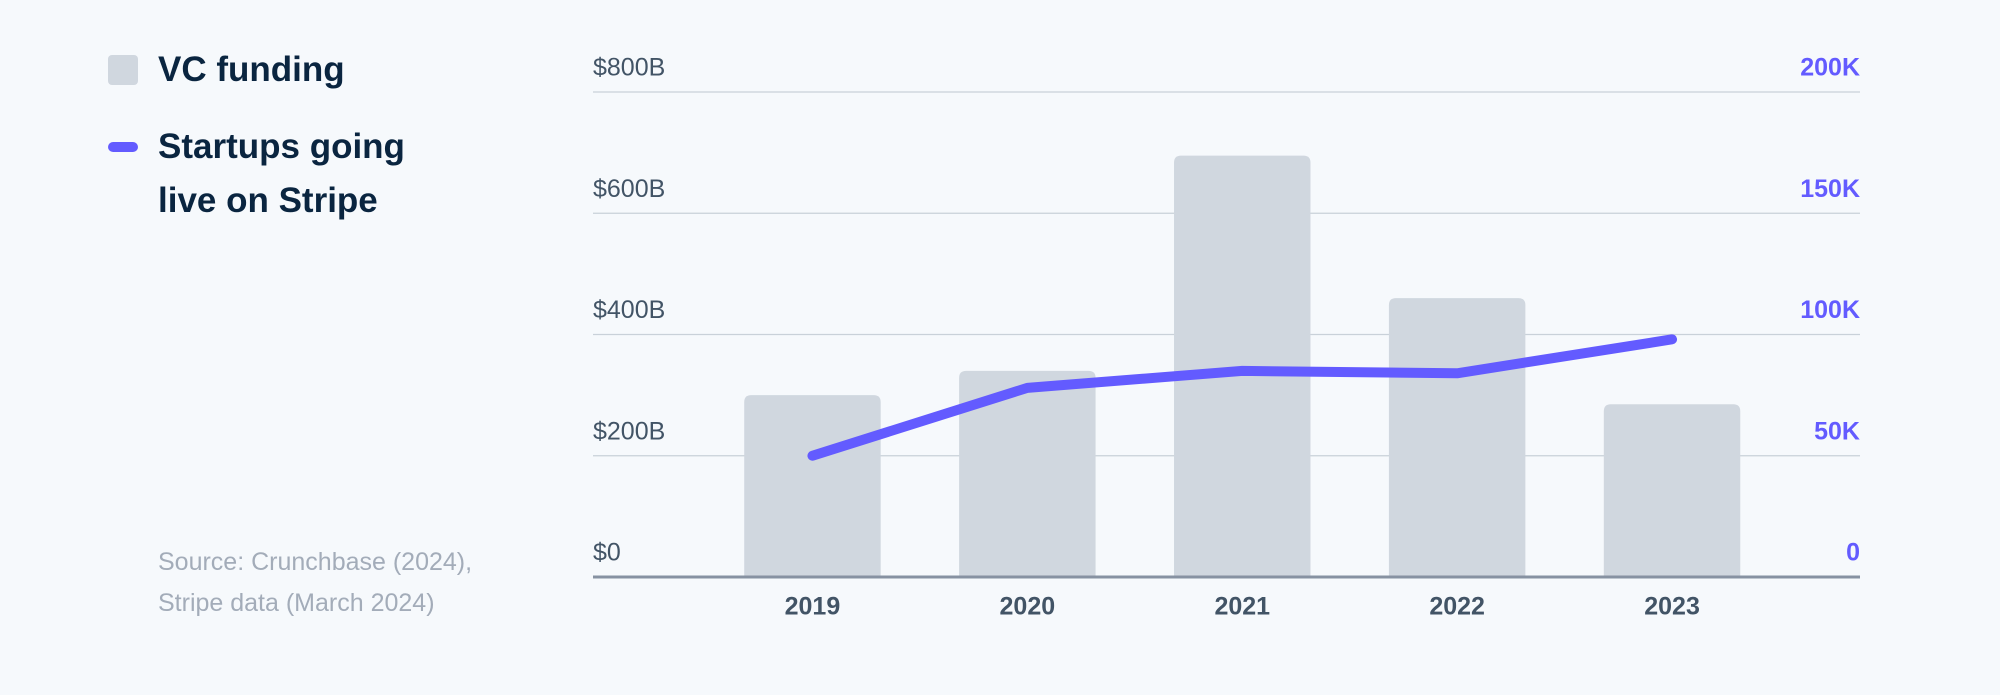  I want to click on line, so click(1242, 397).